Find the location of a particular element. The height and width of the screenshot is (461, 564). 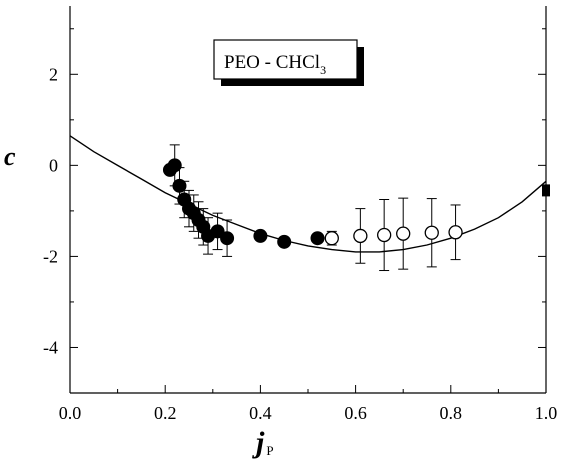

legend-subscript: 3 is located at coordinates (323, 70).